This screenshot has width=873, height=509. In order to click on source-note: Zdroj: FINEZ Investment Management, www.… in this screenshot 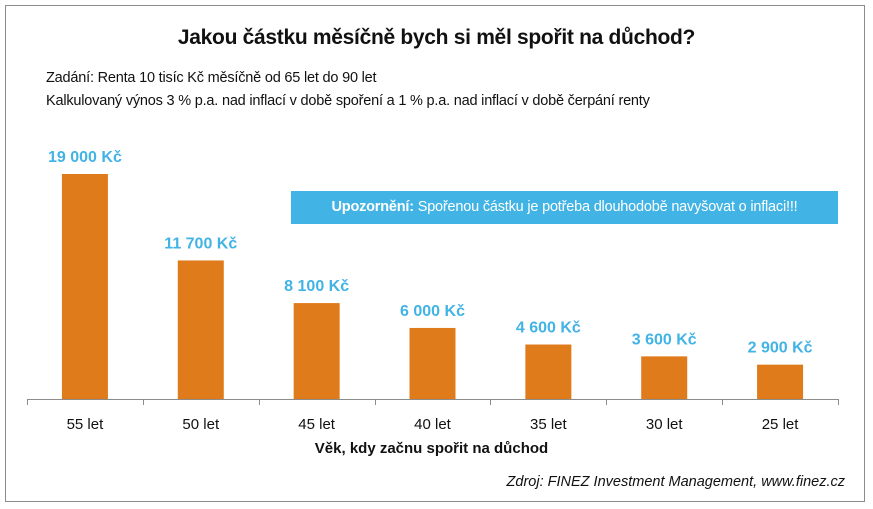, I will do `click(675, 482)`.